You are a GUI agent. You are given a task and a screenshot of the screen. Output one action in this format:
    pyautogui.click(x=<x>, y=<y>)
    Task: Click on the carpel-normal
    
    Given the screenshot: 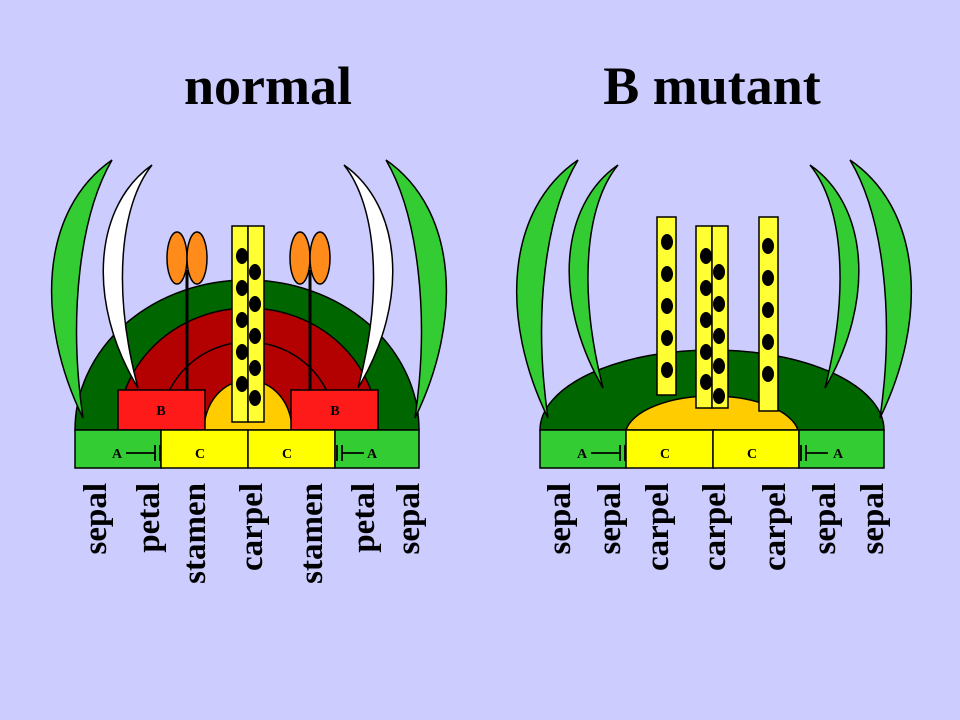 What is the action you would take?
    pyautogui.click(x=248, y=324)
    